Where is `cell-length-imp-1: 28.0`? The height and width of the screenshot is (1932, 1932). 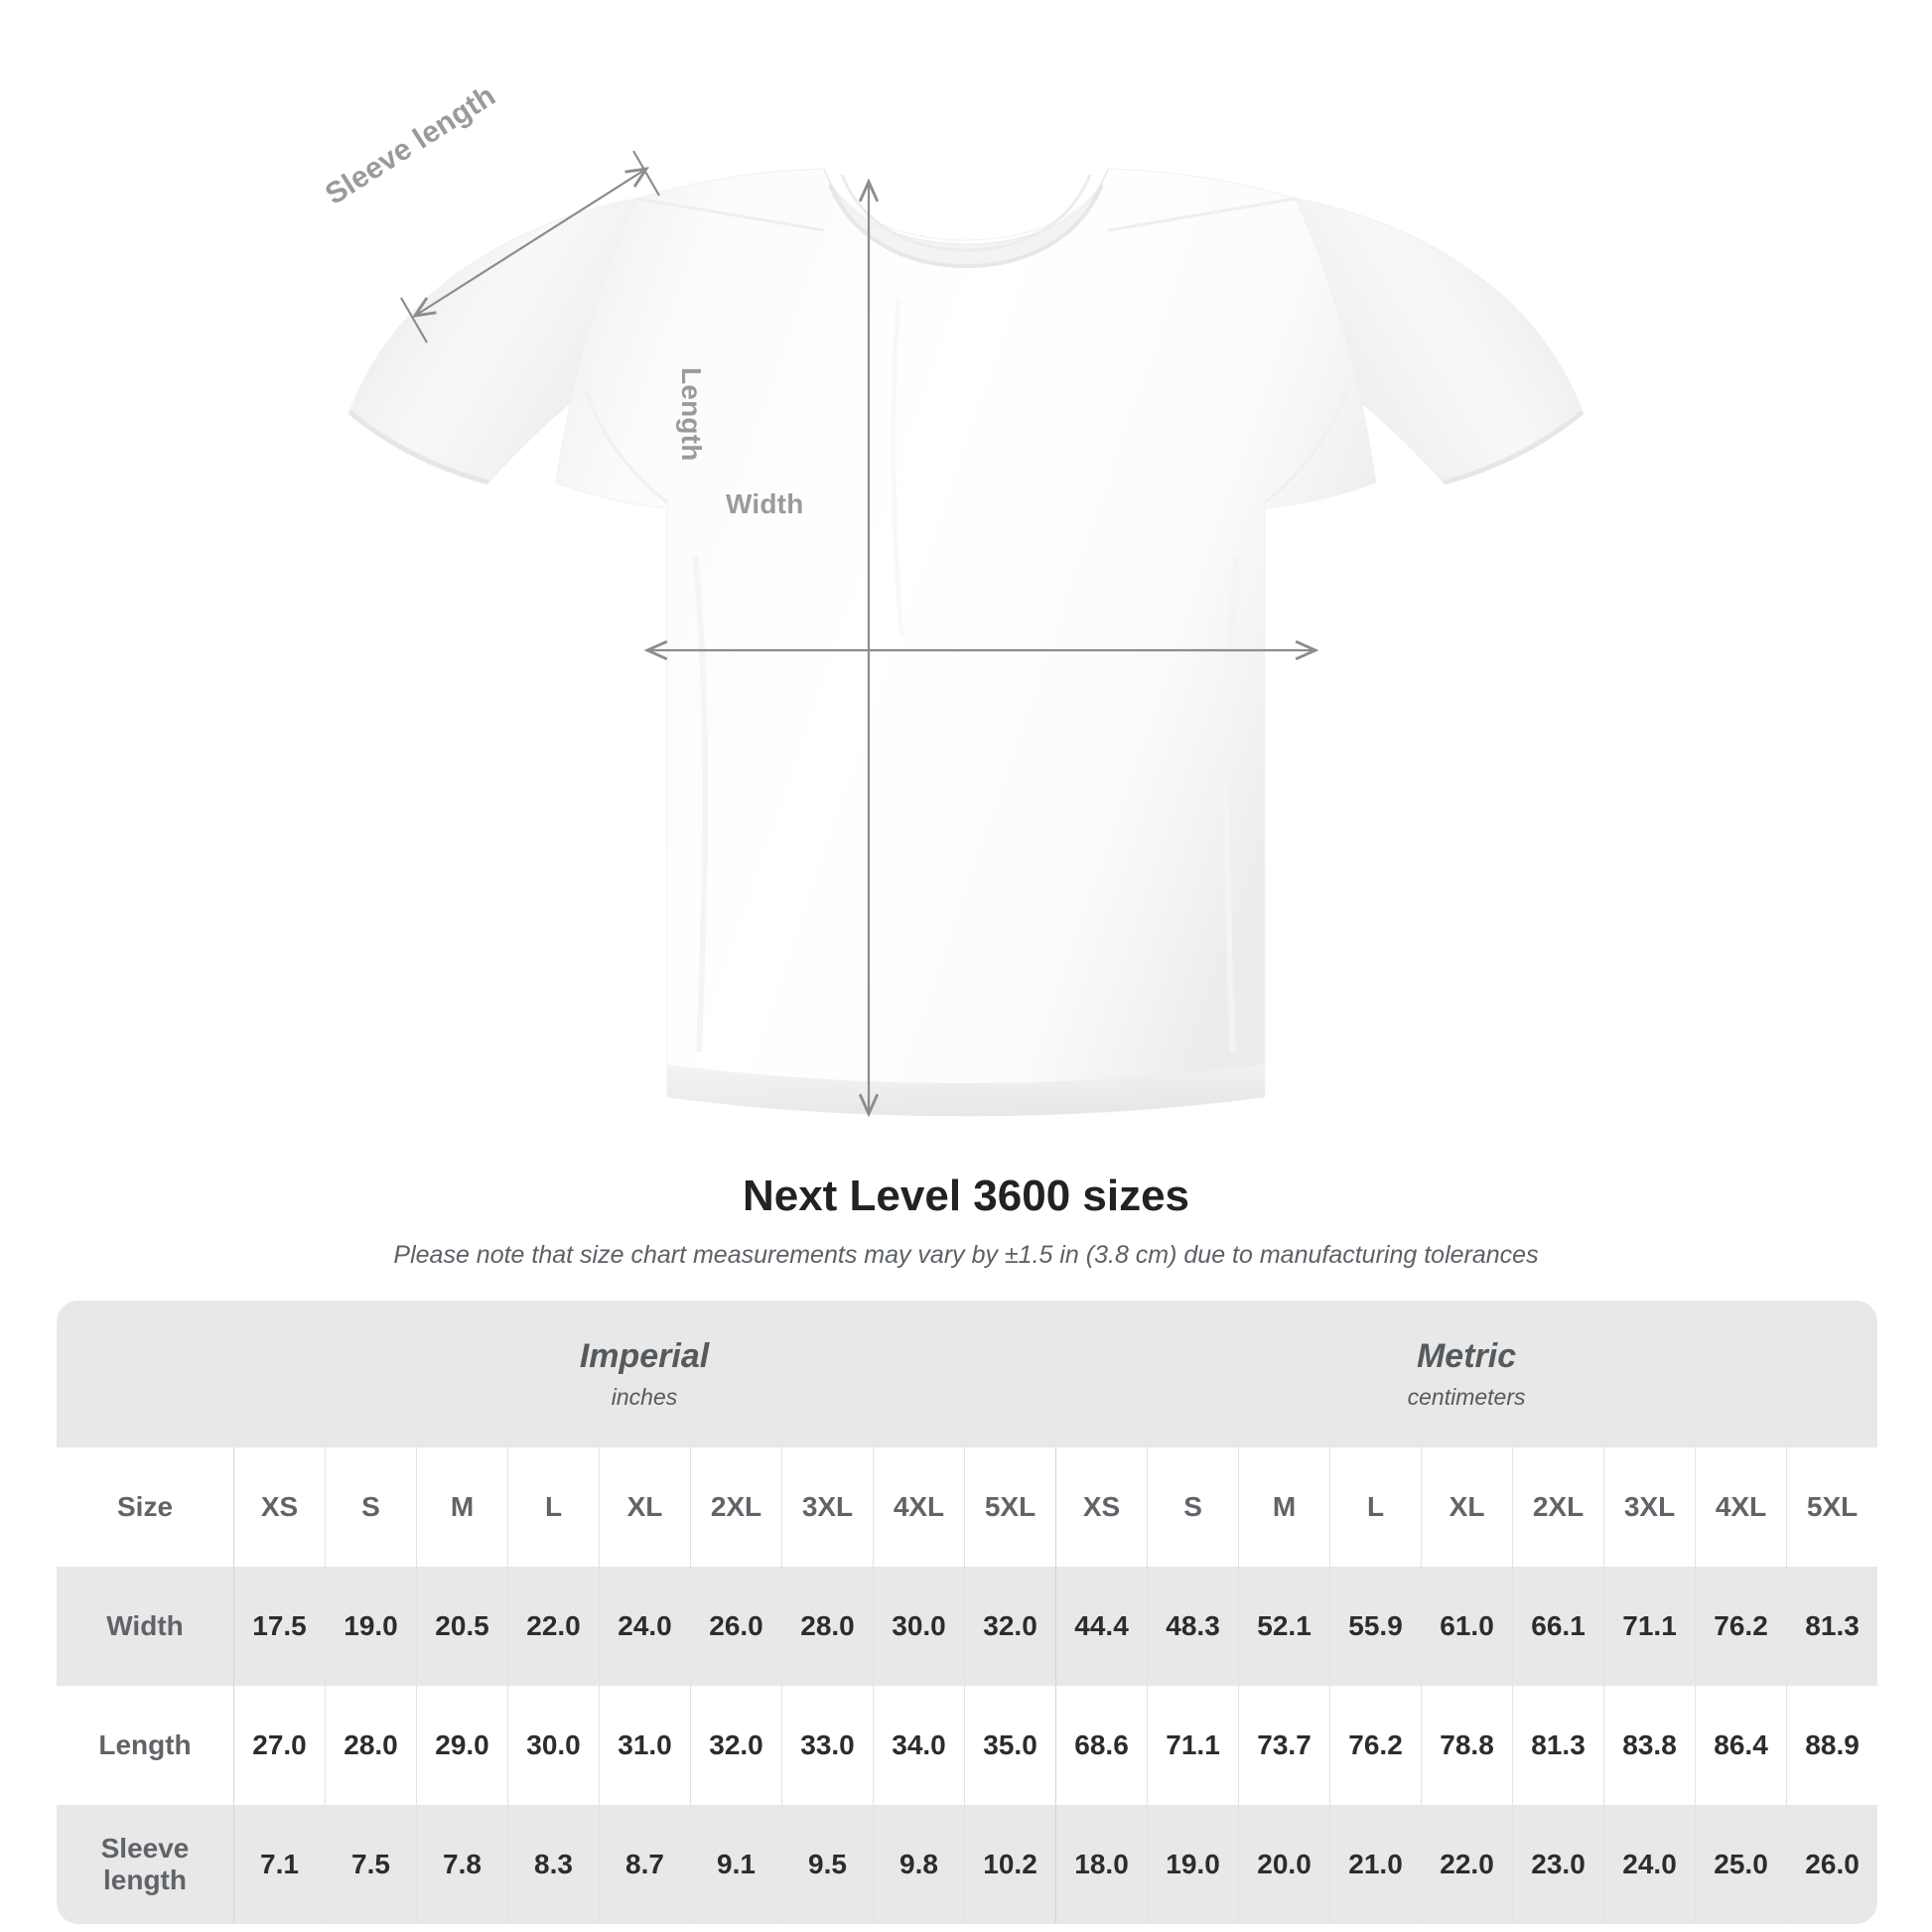
cell-length-imp-1: 28.0 is located at coordinates (371, 1746).